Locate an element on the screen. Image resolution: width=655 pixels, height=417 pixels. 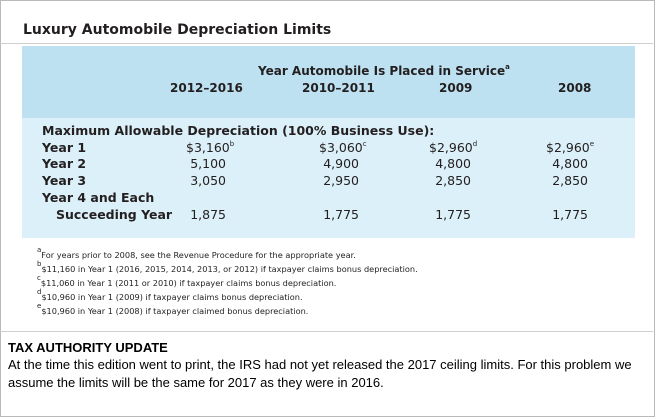
footnote-mark: e is located at coordinates (592, 144).